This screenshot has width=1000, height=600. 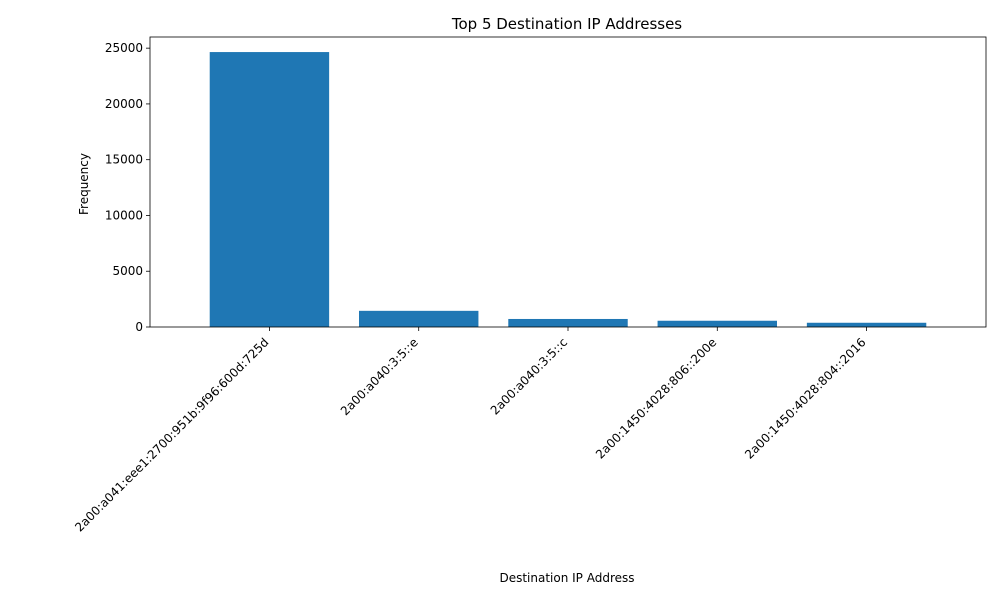 What do you see at coordinates (124, 104) in the screenshot?
I see `y-tick-label-4: 20000` at bounding box center [124, 104].